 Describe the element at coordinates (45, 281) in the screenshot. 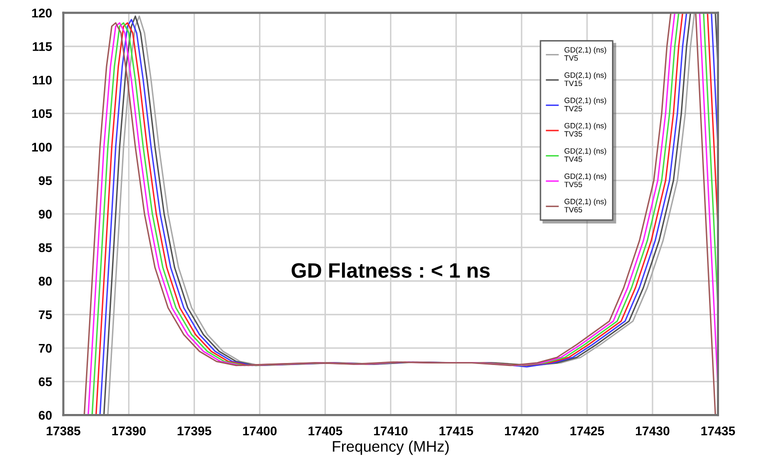

I see `y-tick-label: 80` at that location.